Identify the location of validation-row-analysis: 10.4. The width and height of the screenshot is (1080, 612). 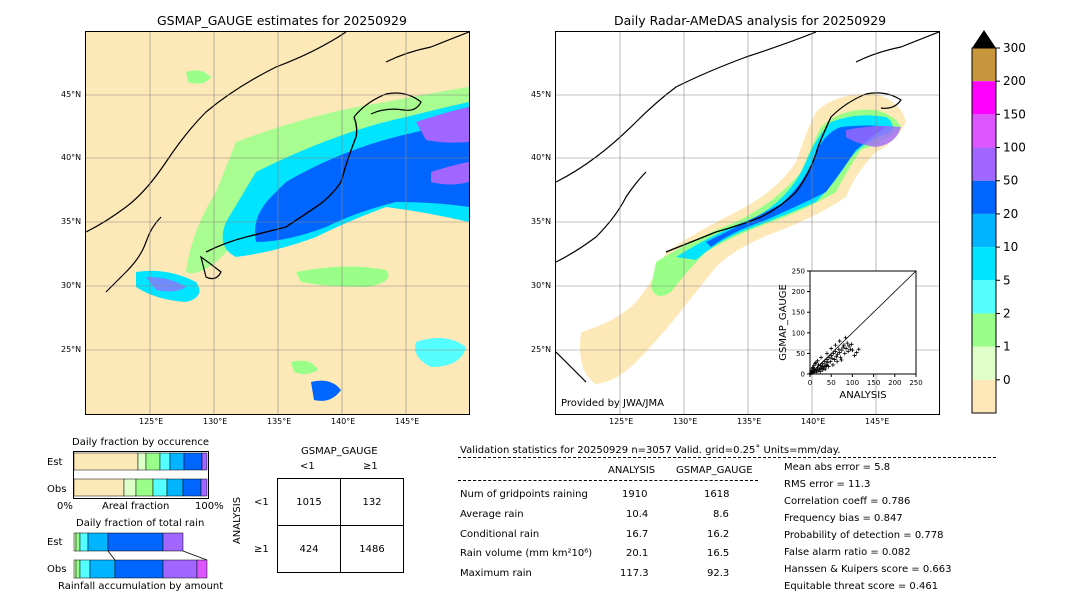
(637, 514).